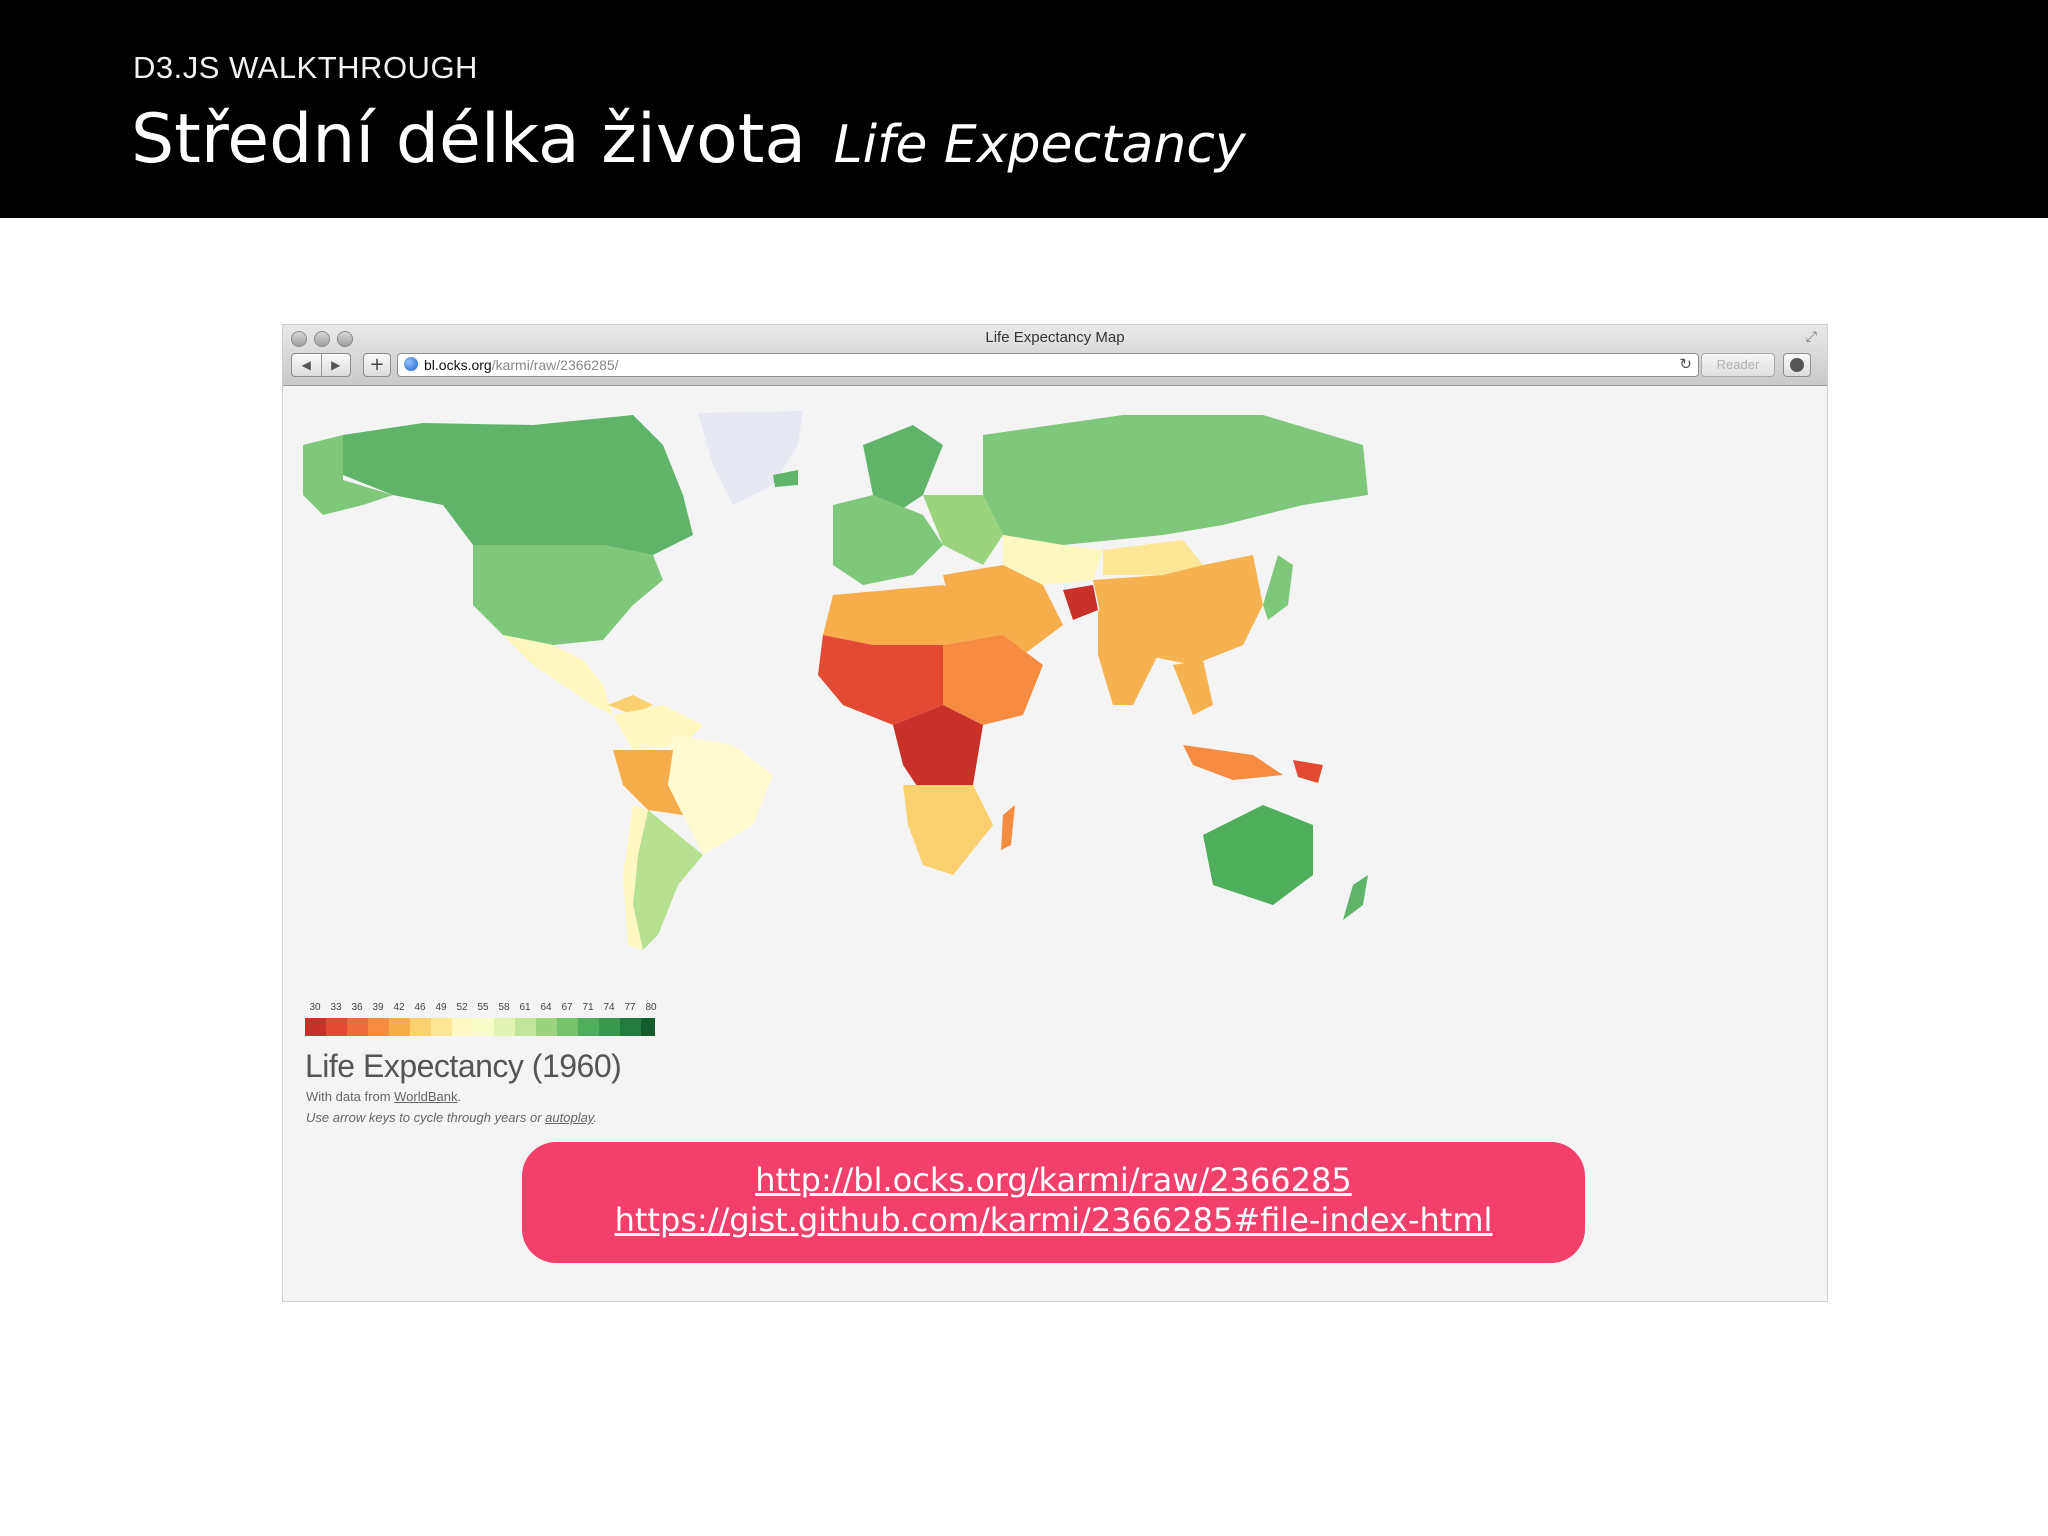  I want to click on map-alaska, so click(348, 475).